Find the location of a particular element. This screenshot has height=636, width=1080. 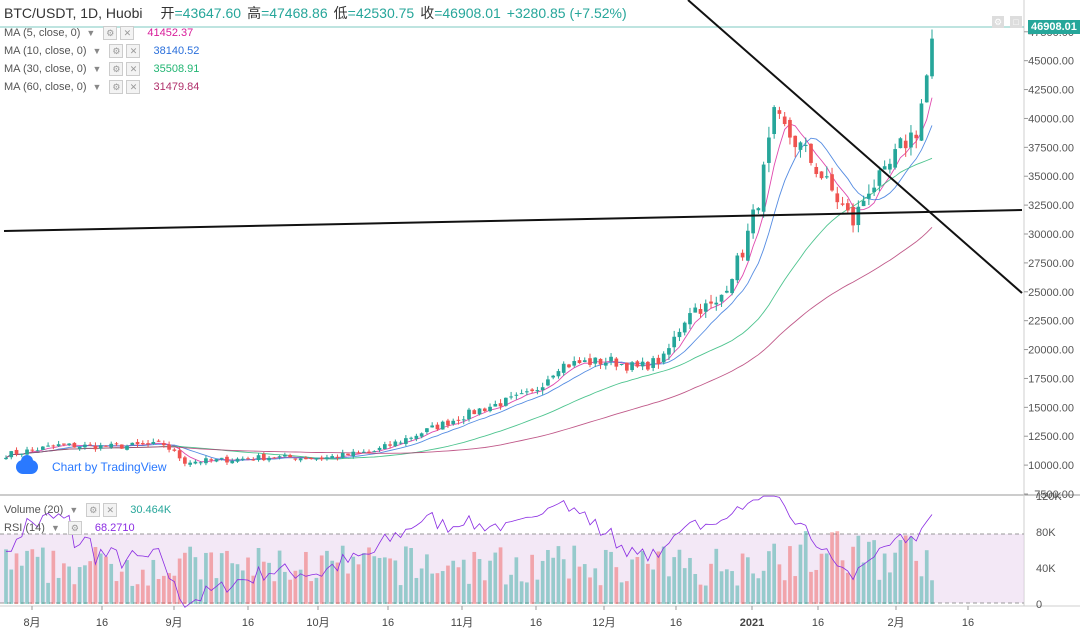

low-value: =42530.75 is located at coordinates (381, 13).